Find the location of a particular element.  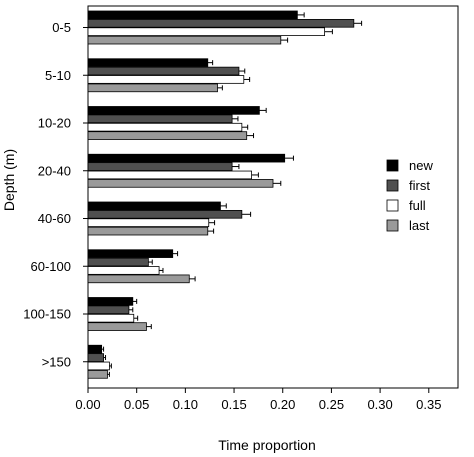

x-tick-label: 0.00 is located at coordinates (87, 404).